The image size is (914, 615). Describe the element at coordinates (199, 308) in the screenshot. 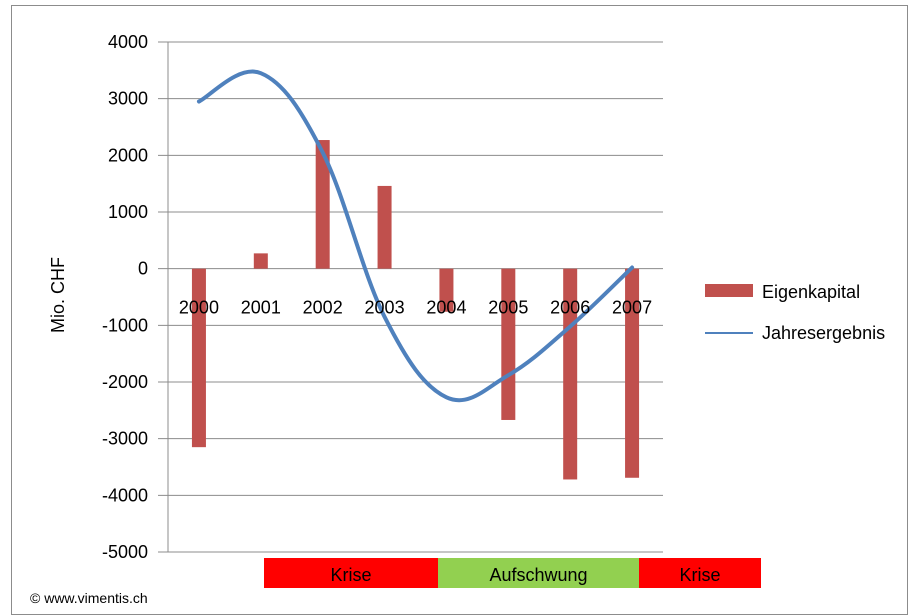

I see `x-tick-label: 2000` at that location.